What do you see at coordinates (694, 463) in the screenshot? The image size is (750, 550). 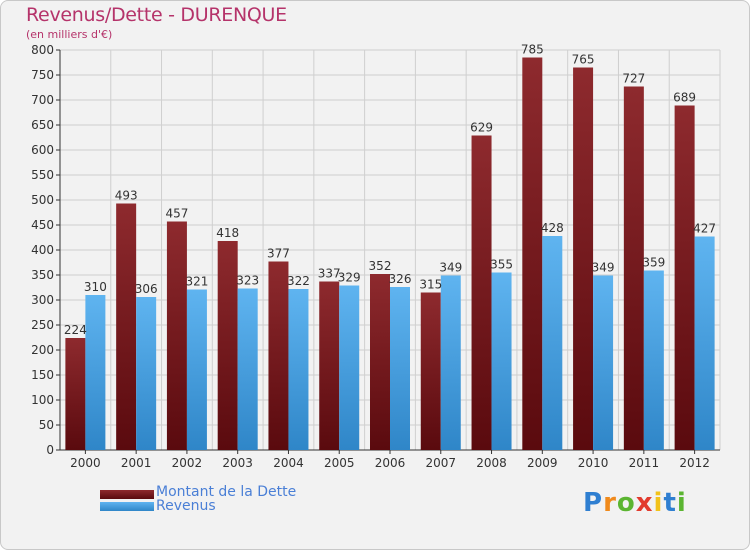 I see `x-tick-label: 2012` at bounding box center [694, 463].